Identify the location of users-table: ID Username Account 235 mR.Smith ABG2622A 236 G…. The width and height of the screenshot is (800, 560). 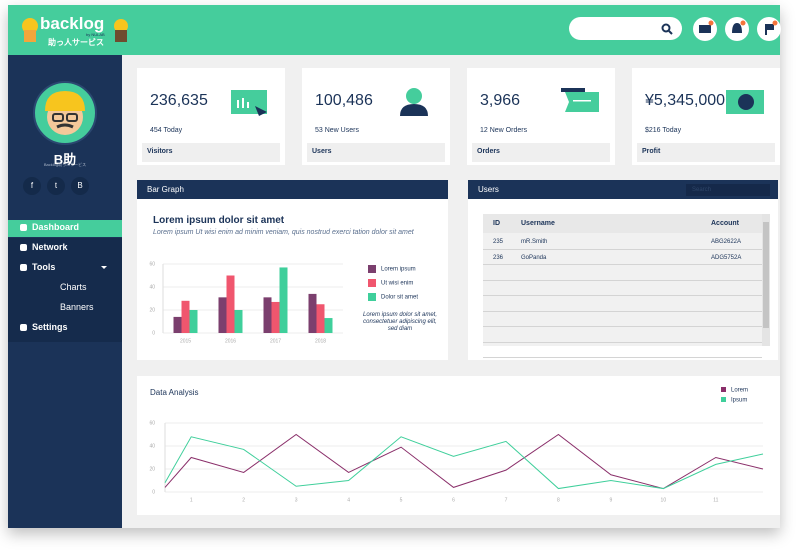
(622, 286).